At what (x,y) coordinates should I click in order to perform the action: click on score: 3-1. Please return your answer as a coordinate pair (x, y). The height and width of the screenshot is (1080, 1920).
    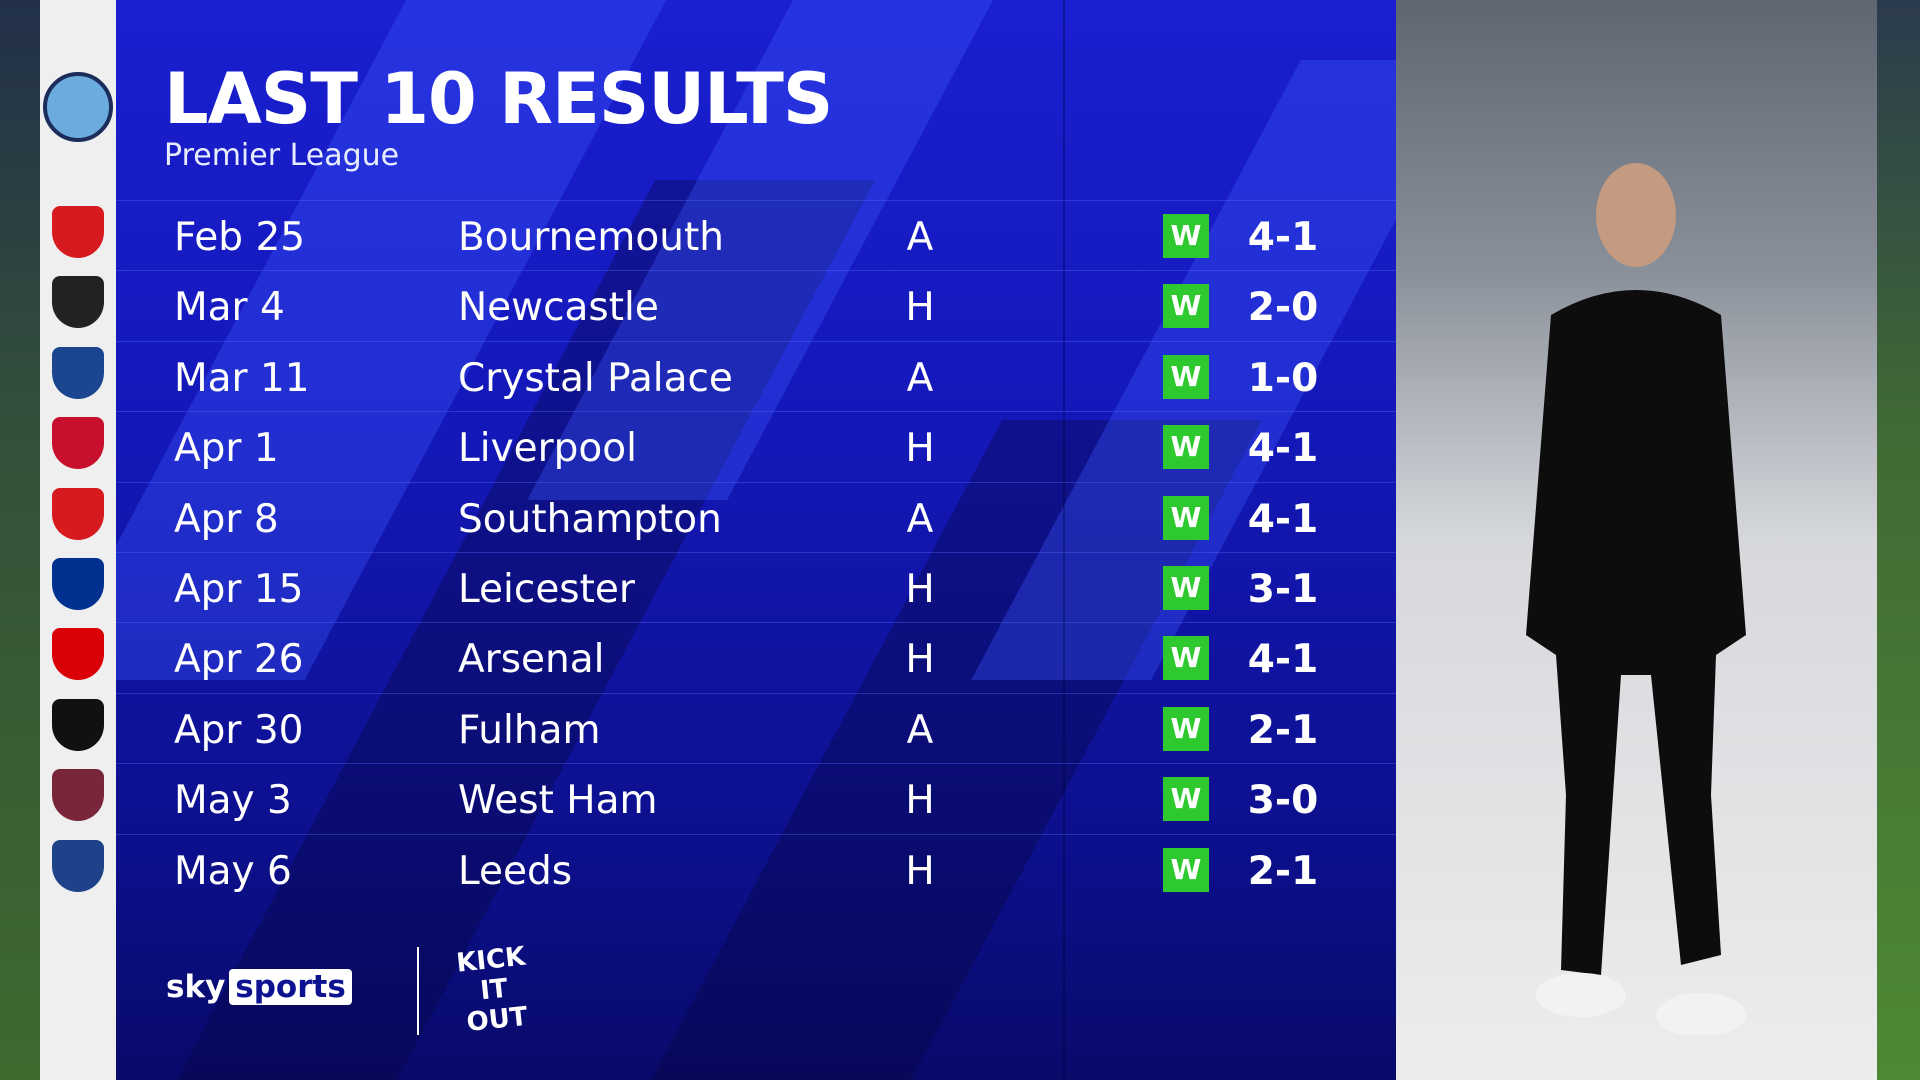
    Looking at the image, I should click on (1283, 589).